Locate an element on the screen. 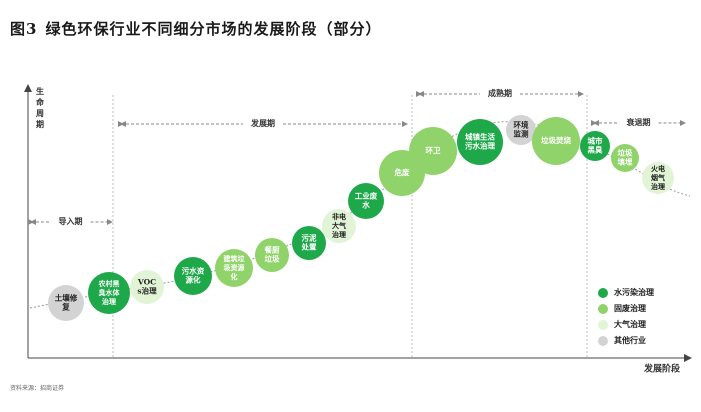  stage-label-intro: 导入期 is located at coordinates (71, 221).